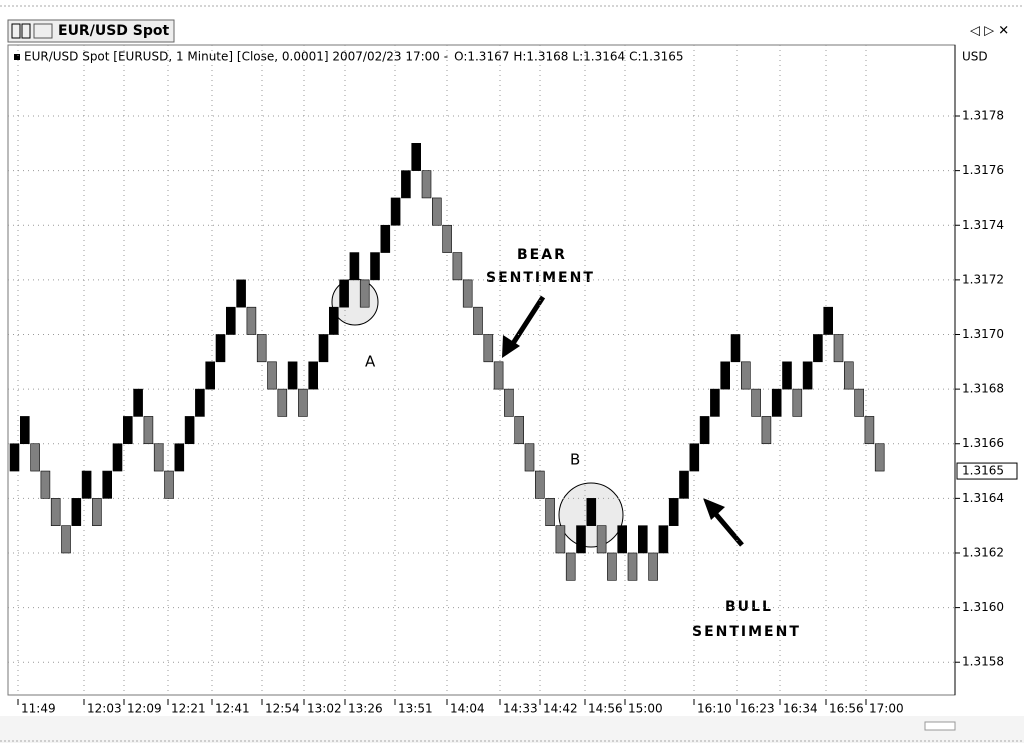 The height and width of the screenshot is (747, 1024). What do you see at coordinates (757, 709) in the screenshot?
I see `x-tick-label: 16:23` at bounding box center [757, 709].